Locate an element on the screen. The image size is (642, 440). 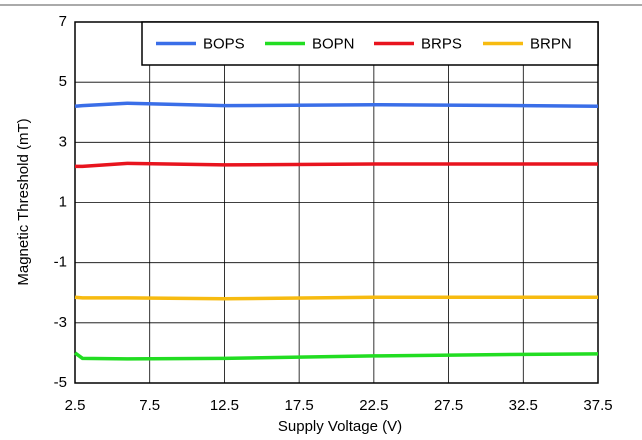
legend-label: BOPN is located at coordinates (333, 43).